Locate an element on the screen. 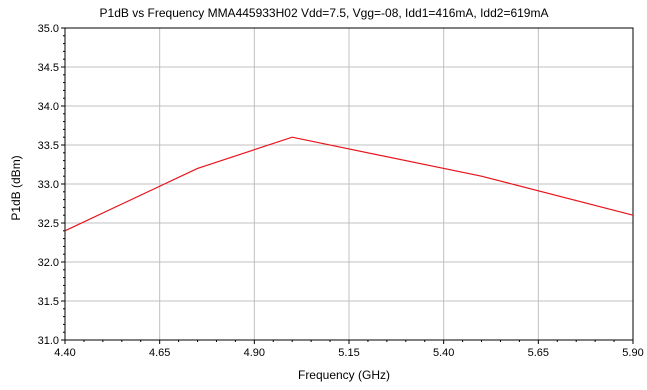  x-tick-label: 5.15 is located at coordinates (348, 353).